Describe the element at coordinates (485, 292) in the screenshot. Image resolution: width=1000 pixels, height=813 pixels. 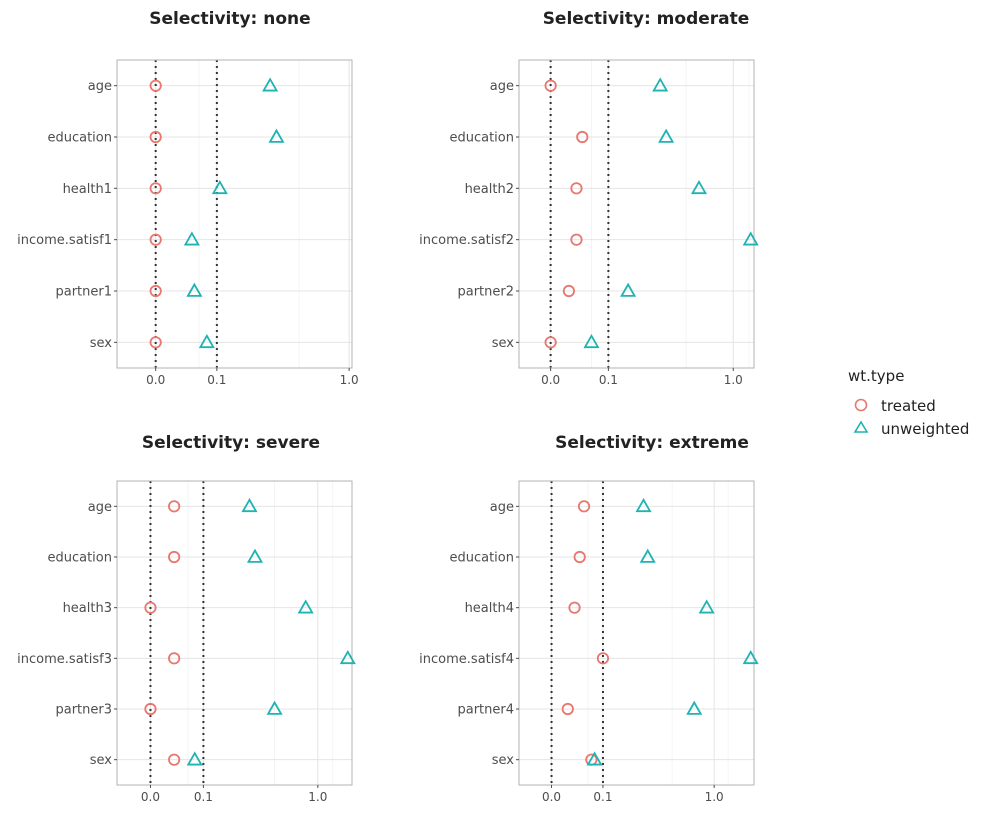
I see `y-tick-label: partner2` at that location.